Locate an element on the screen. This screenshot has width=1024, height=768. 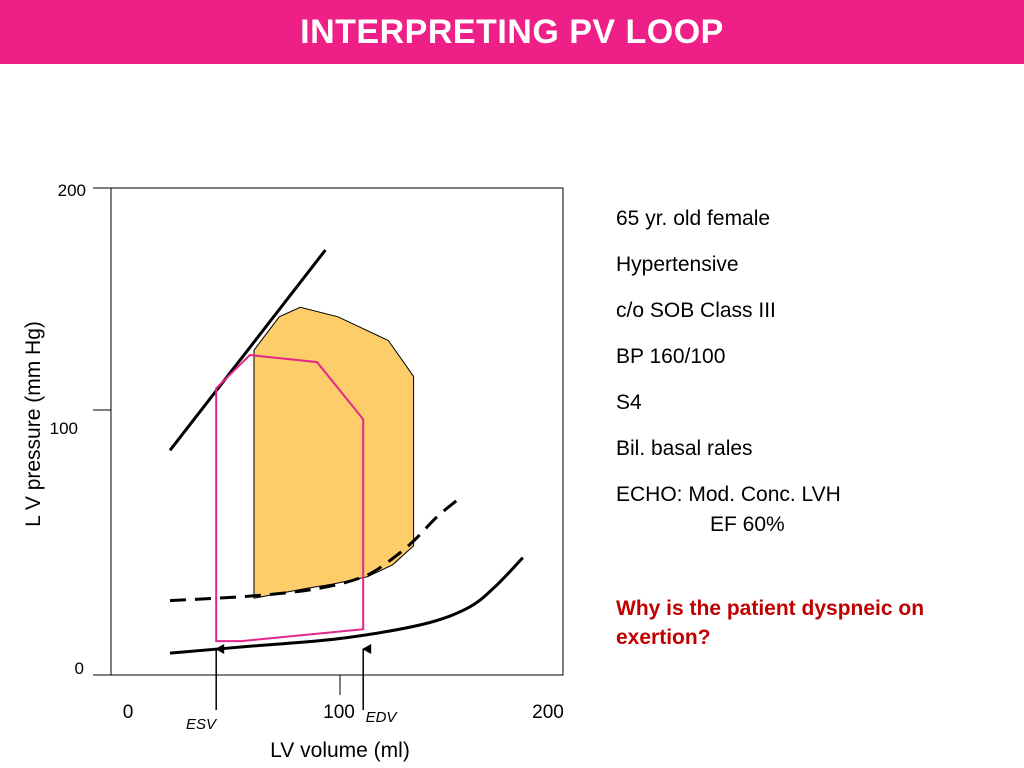
info-age: 65 yr. old female is located at coordinates (693, 218).